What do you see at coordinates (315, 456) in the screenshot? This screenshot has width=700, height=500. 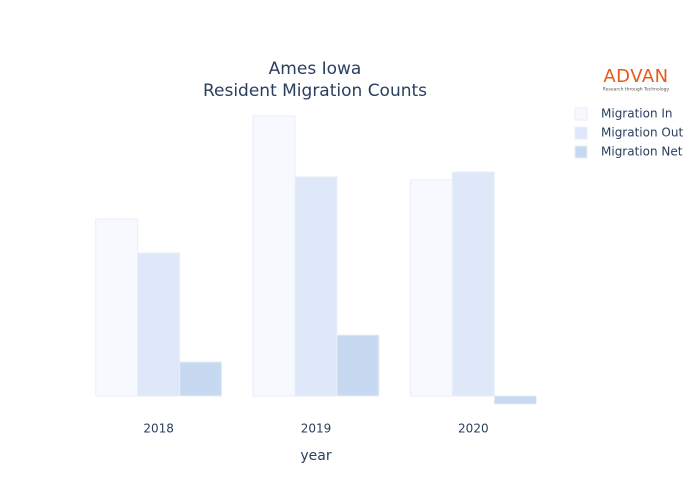 I see `x-axis-title: year` at bounding box center [315, 456].